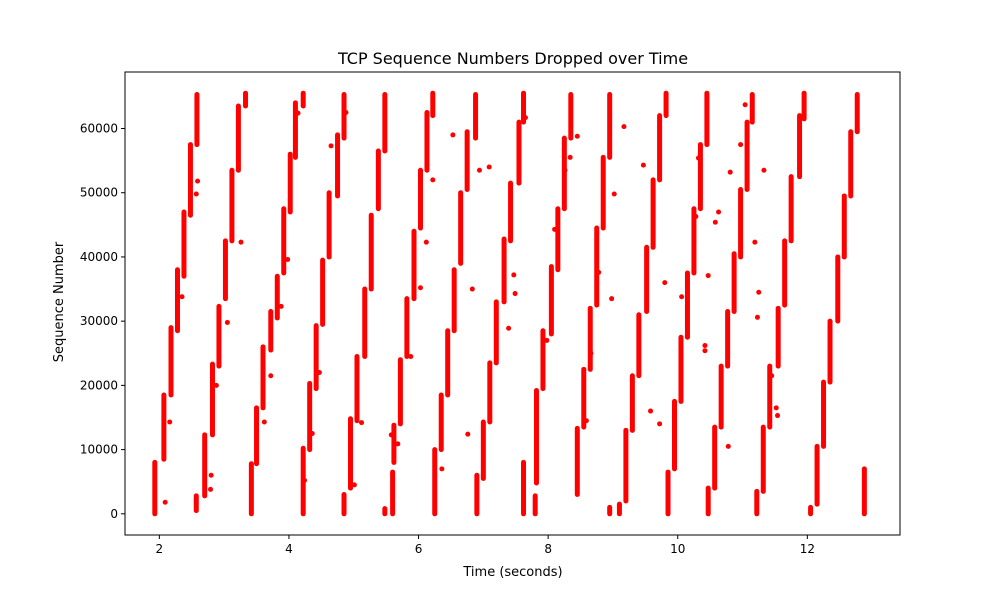 The image size is (1000, 604). I want to click on y-tick-label-4: 40000, so click(99, 257).